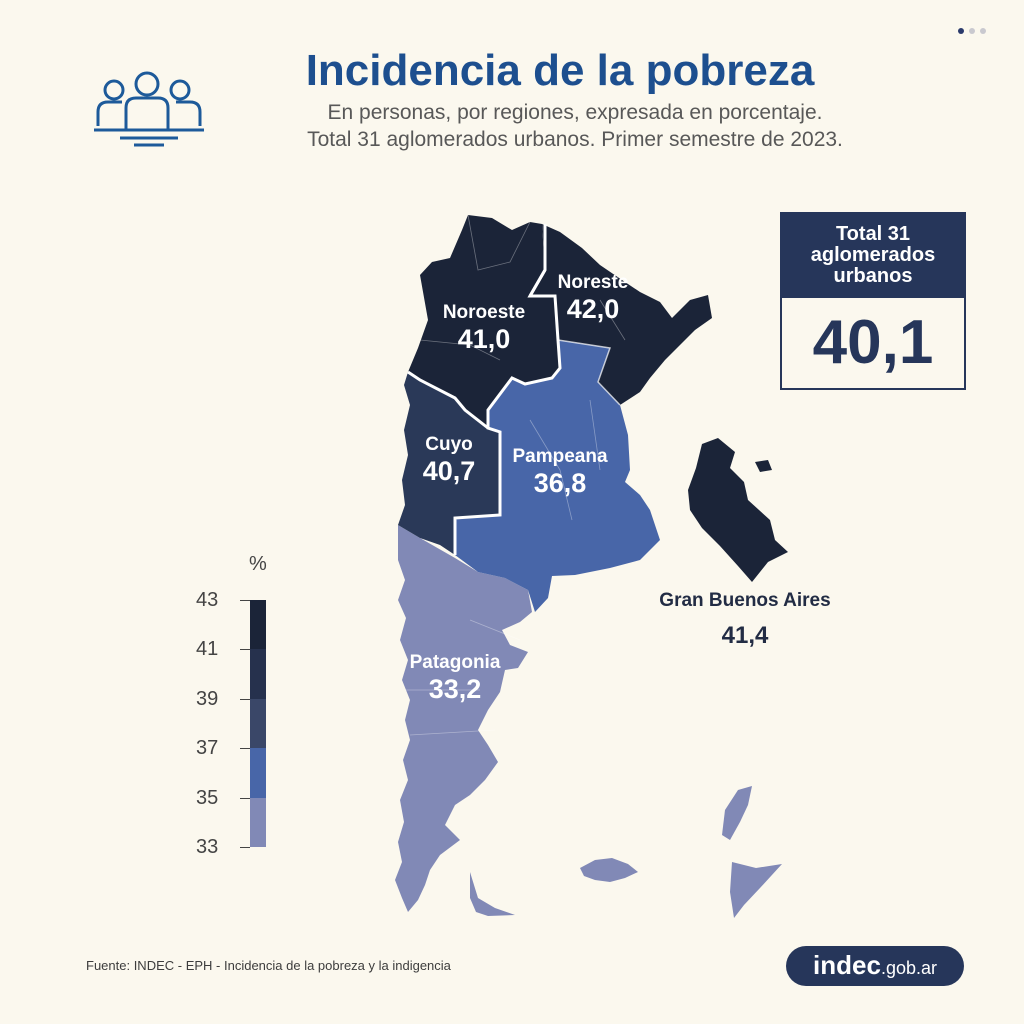  Describe the element at coordinates (756, 890) in the screenshot. I see `antarctic-sector` at that location.